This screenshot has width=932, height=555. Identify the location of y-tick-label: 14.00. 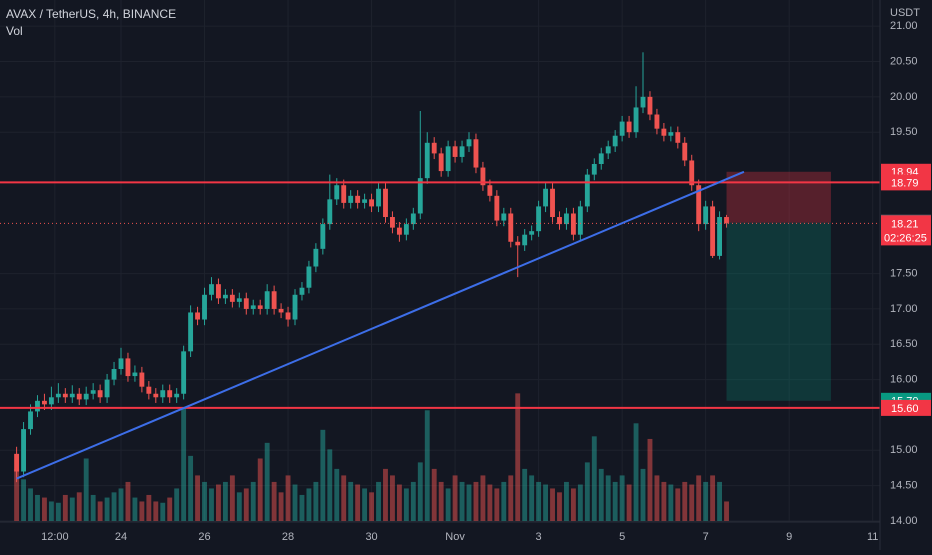
(904, 521).